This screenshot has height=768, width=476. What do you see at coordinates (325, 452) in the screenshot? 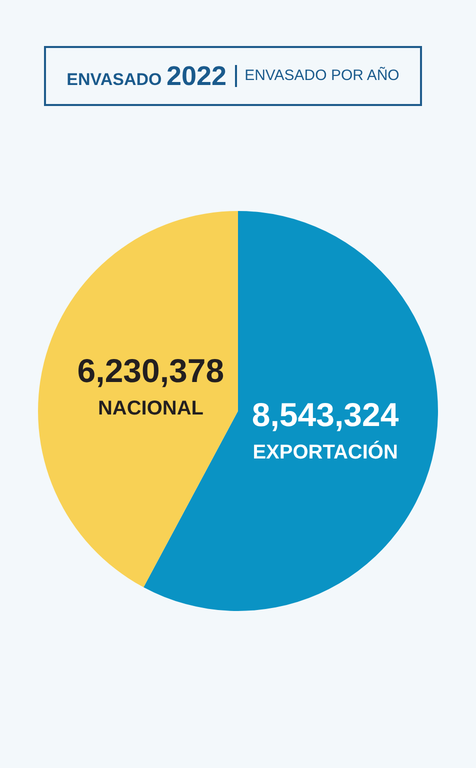
I see `slice-label: EXPORTACIÓN` at bounding box center [325, 452].